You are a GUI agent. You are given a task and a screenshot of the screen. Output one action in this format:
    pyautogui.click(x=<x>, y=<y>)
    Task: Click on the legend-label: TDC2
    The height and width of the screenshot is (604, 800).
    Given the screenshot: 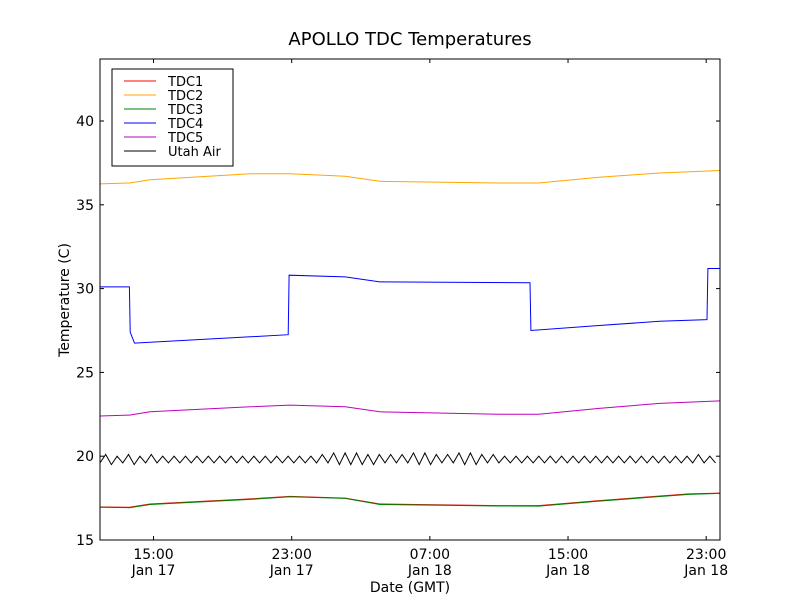 What is the action you would take?
    pyautogui.click(x=185, y=96)
    